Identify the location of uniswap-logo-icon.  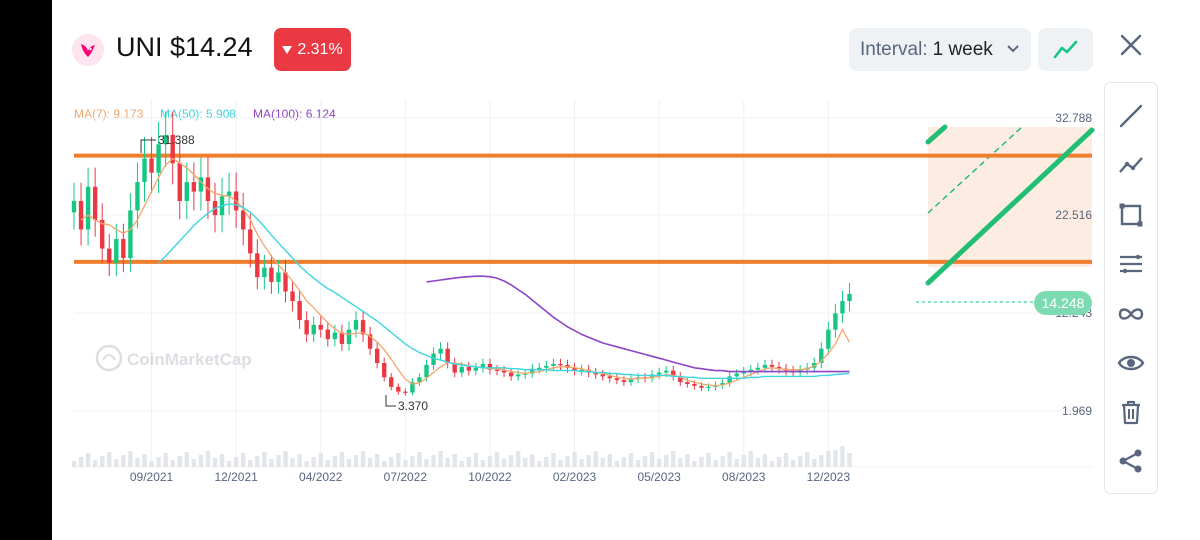
(88, 50).